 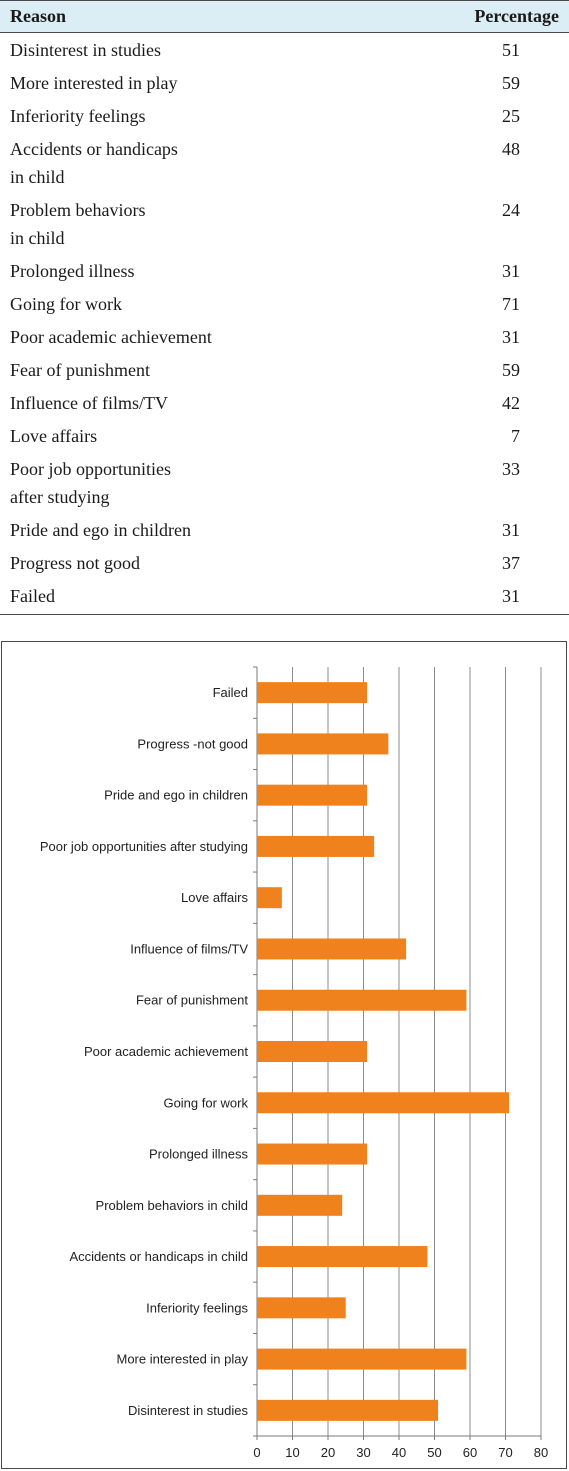 What do you see at coordinates (199, 1154) in the screenshot?
I see `category-label: Prolonged illness` at bounding box center [199, 1154].